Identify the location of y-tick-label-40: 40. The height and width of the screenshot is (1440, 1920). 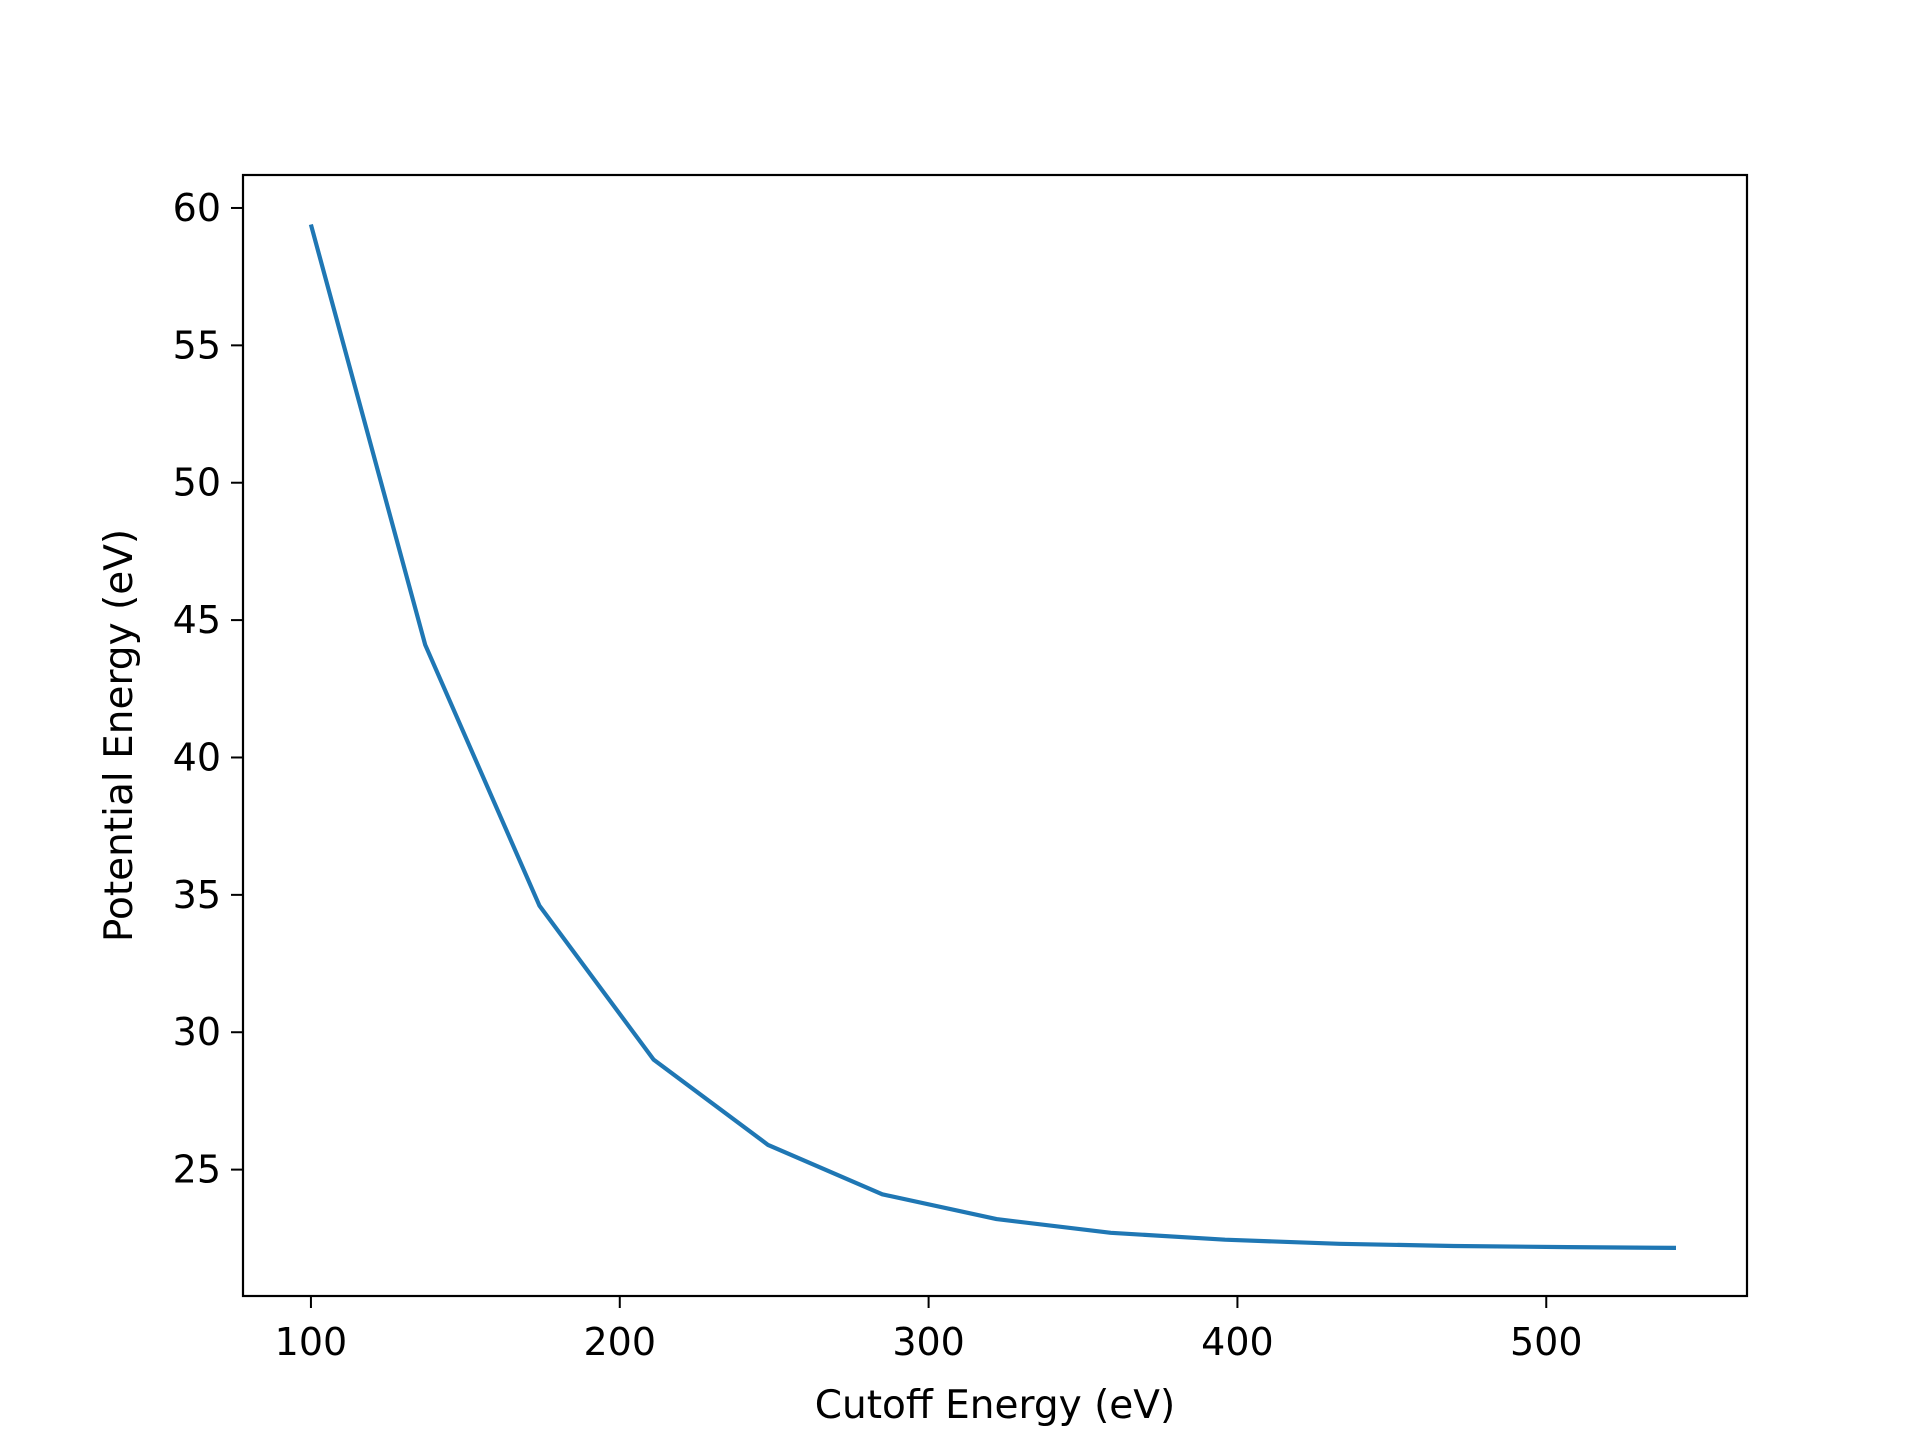
(197, 757).